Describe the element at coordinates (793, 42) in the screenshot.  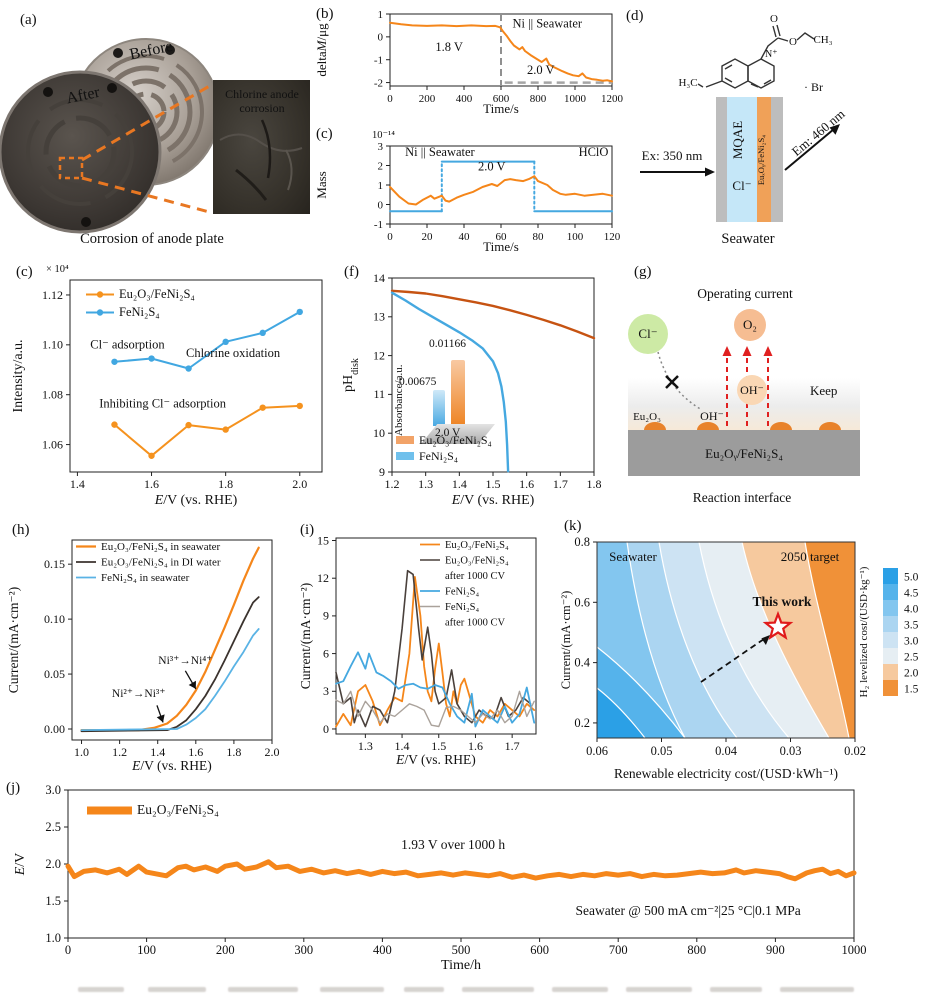
I see `ester-o-label: O` at that location.